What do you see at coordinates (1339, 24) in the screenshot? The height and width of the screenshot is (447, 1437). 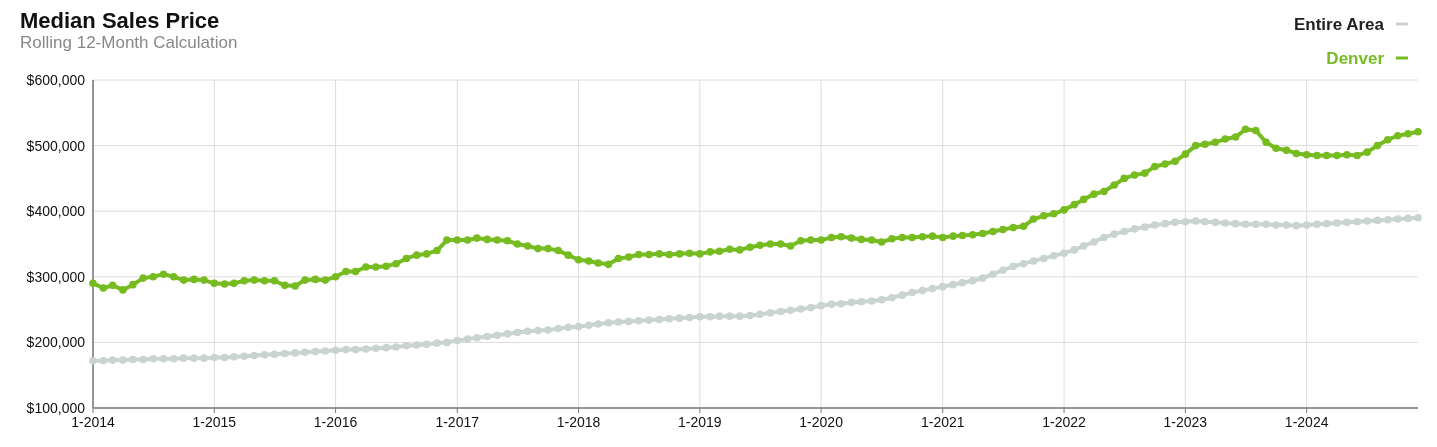 I see `legend-label: Entire Area` at bounding box center [1339, 24].